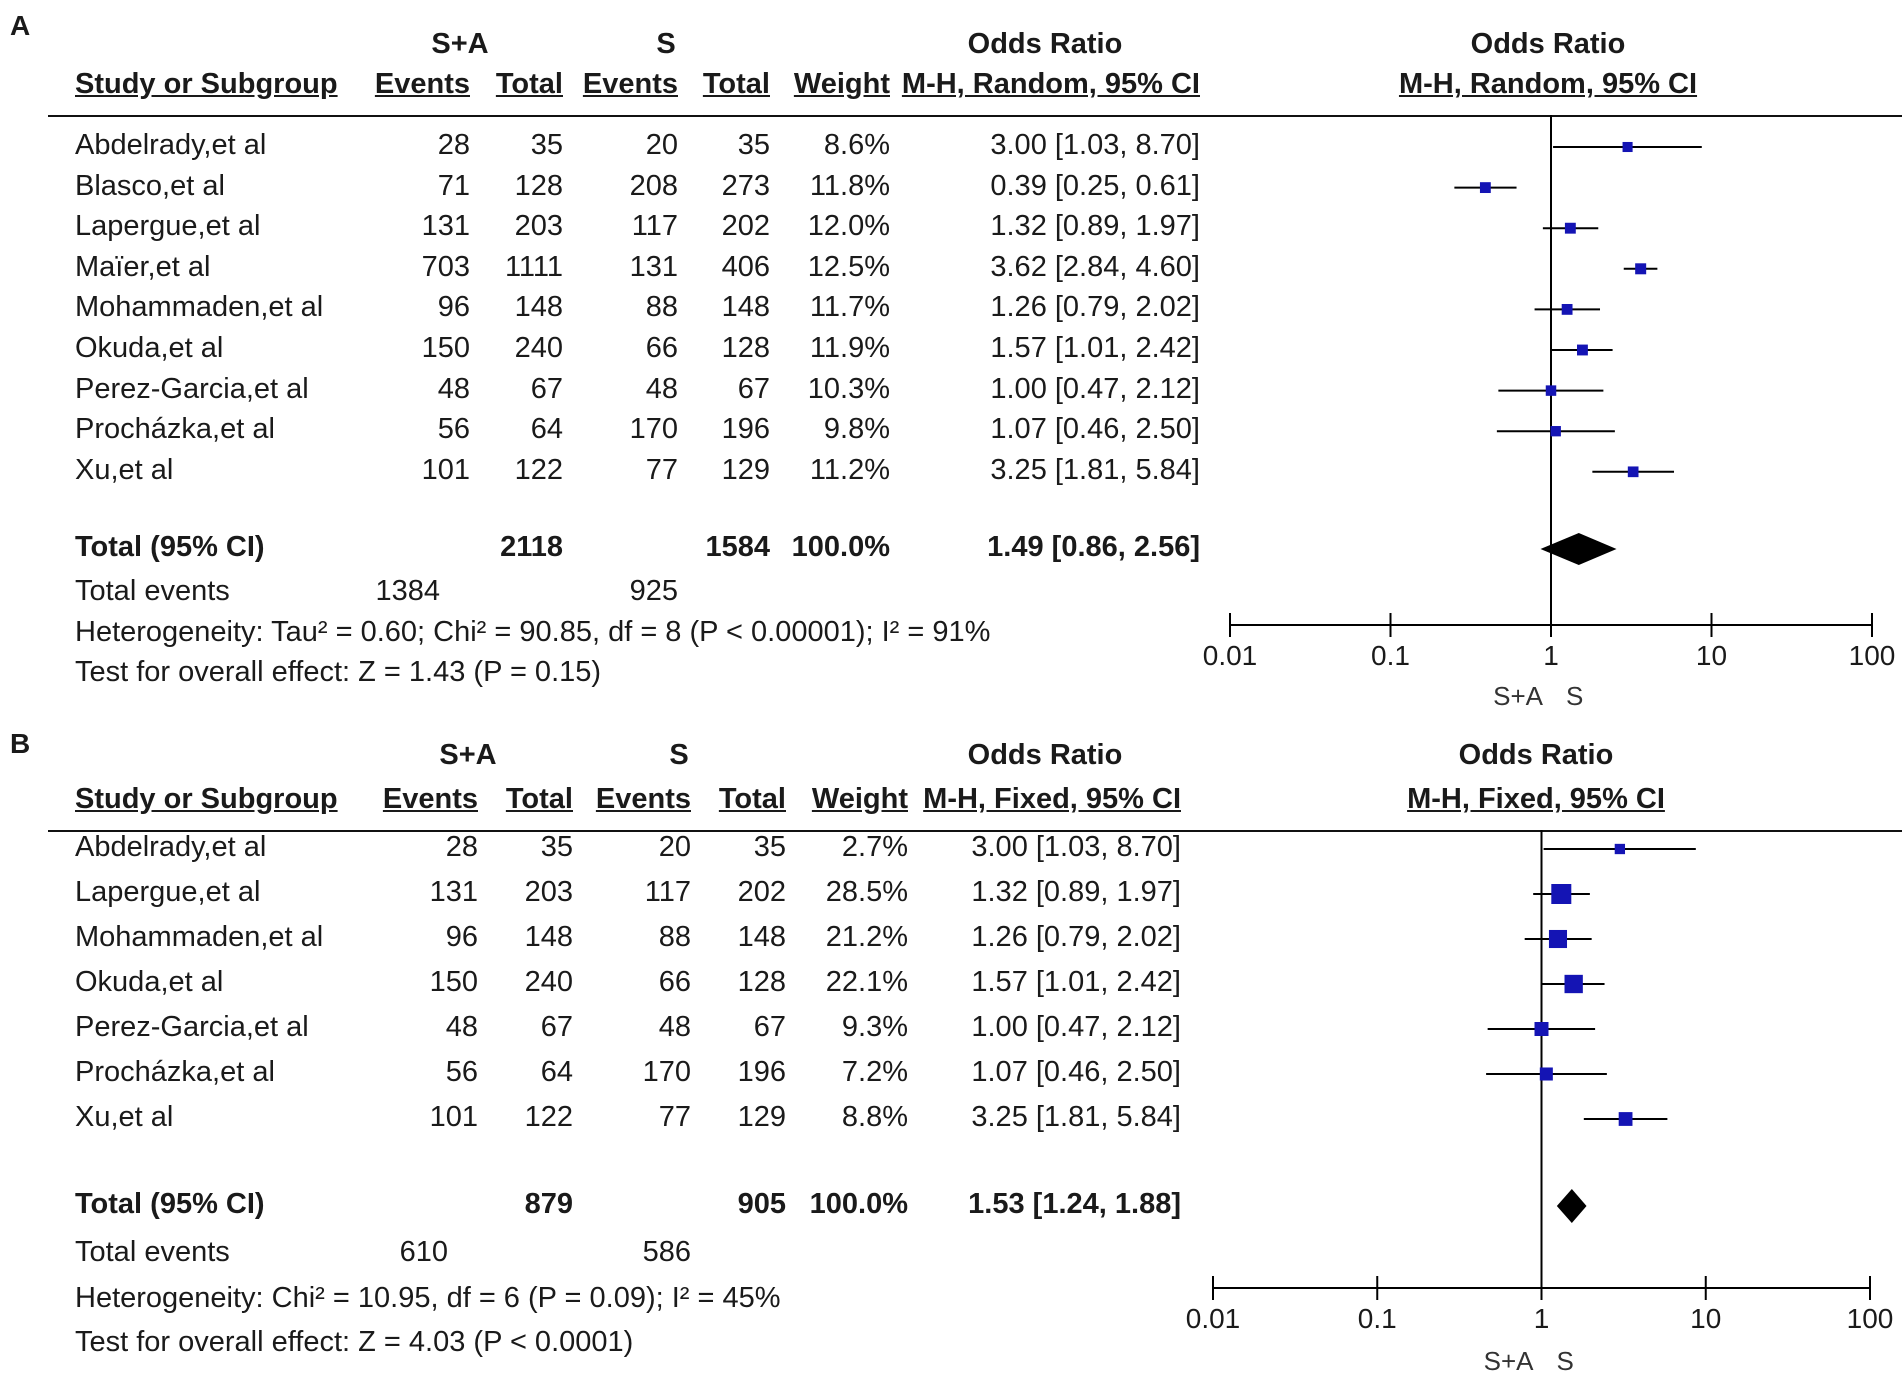 The image size is (1902, 1383). Describe the element at coordinates (1095, 469) in the screenshot. I see `odds-ratio-ci: 3.25 [1.81, 5.84]` at that location.